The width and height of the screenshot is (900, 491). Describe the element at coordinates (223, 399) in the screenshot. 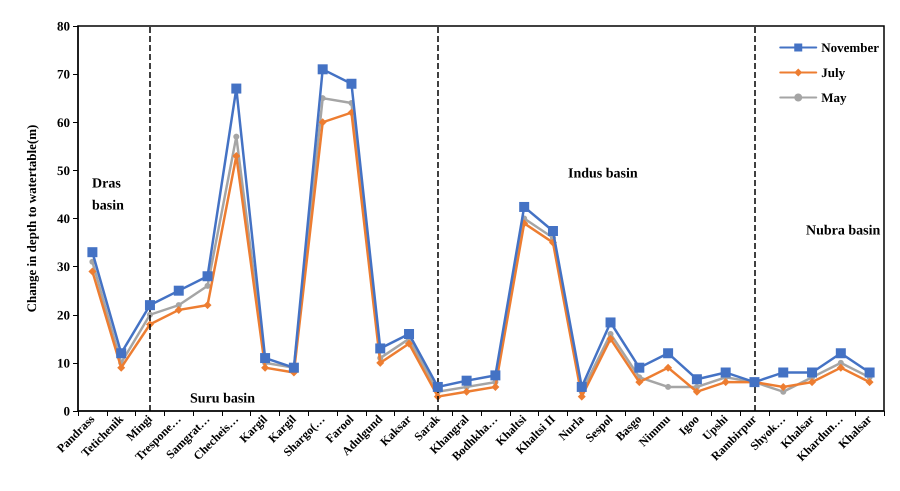

I see `annotation: Suru basin` at that location.